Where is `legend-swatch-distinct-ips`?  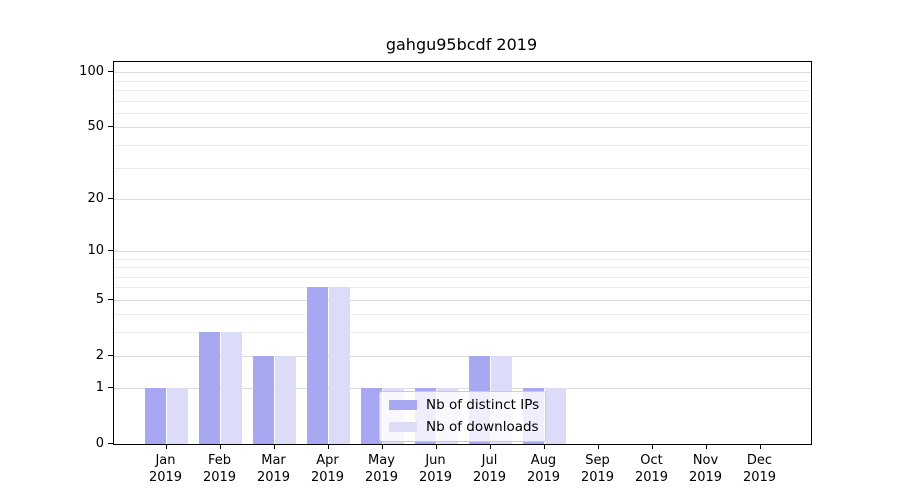 legend-swatch-distinct-ips is located at coordinates (403, 405).